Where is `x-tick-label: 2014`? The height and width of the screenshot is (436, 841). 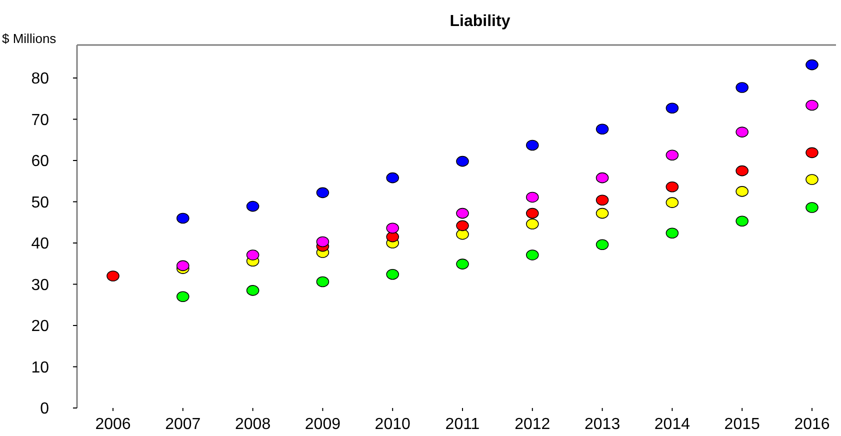
x-tick-label: 2014 is located at coordinates (672, 424).